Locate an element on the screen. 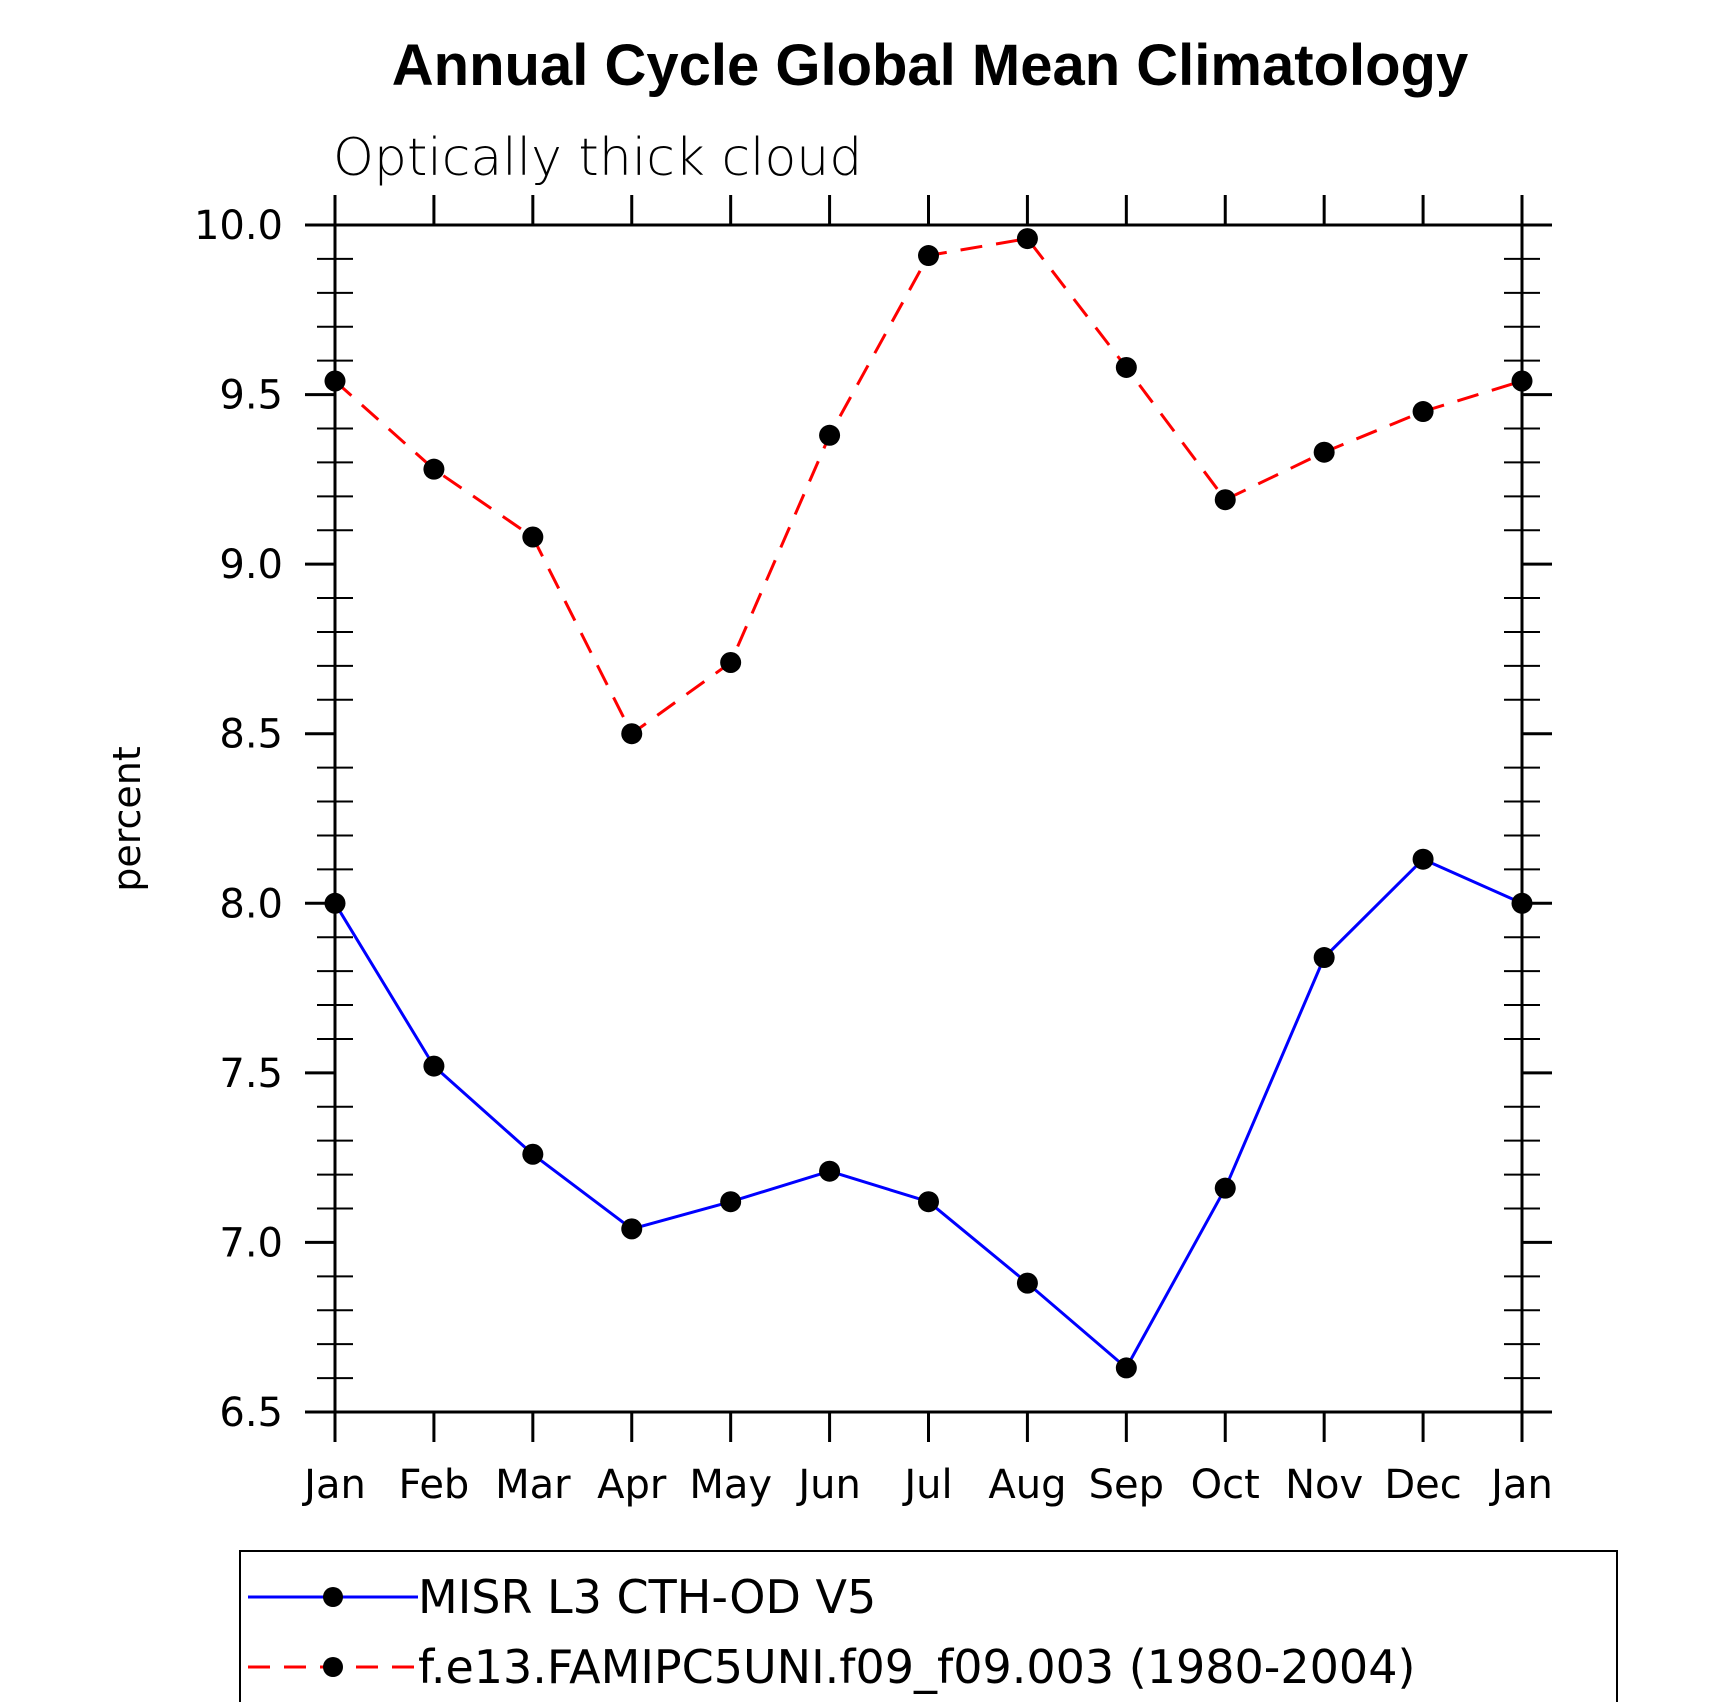  legend-label-cesm: f.e13.FAMIPC5UNI.f09_f09.003 (1980-2004) is located at coordinates (916, 1667).